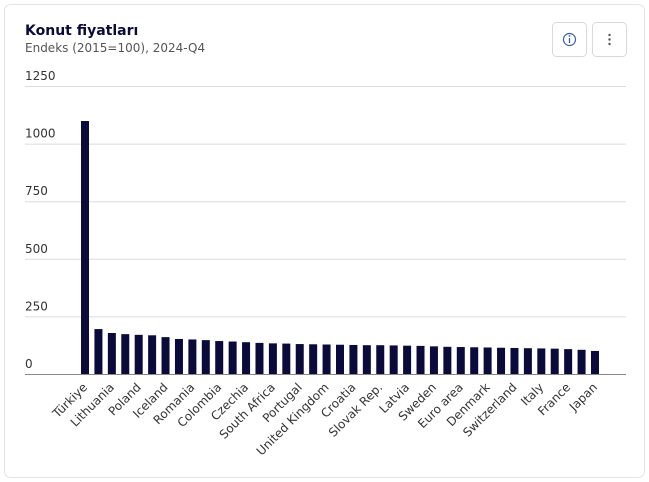  What do you see at coordinates (36, 249) in the screenshot?
I see `y-tick-label: 500` at bounding box center [36, 249].